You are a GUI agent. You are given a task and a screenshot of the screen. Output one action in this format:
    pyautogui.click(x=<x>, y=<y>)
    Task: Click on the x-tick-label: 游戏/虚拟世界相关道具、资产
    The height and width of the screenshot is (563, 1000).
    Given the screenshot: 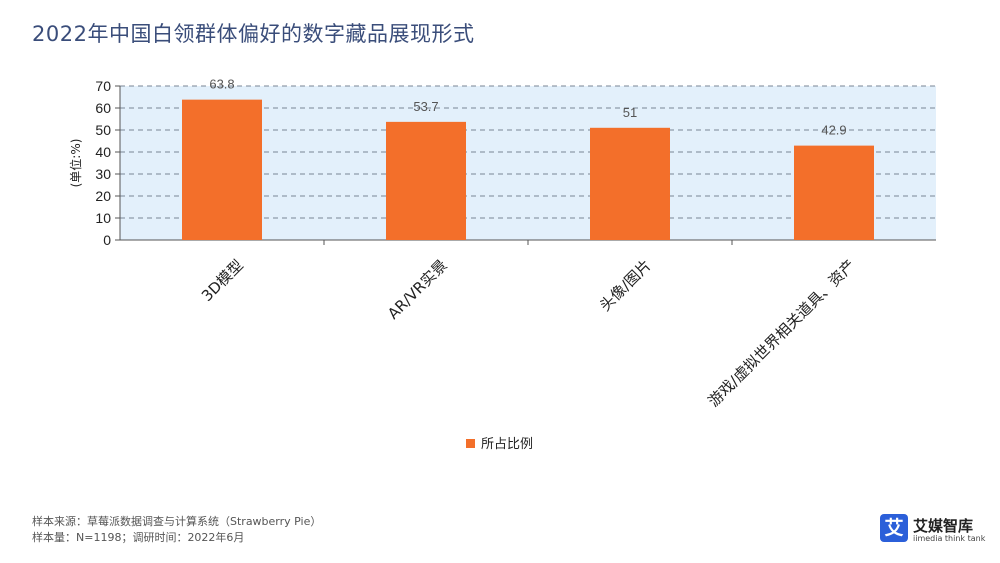 What is the action you would take?
    pyautogui.click(x=782, y=333)
    